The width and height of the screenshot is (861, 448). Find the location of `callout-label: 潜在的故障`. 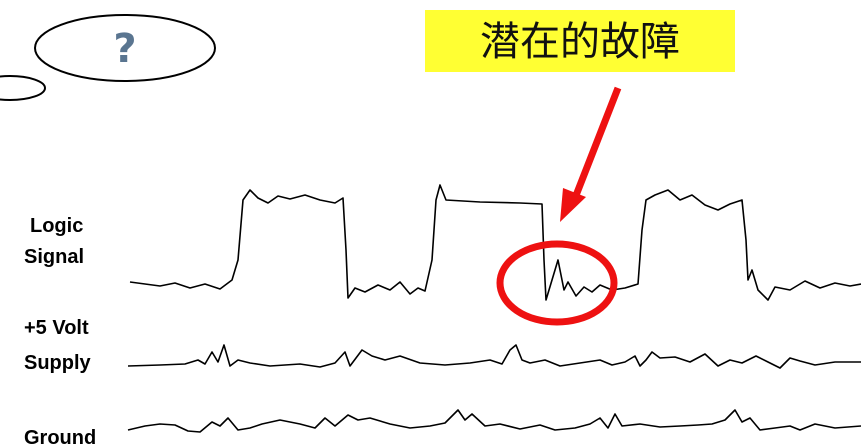

callout-label: 潜在的故障 is located at coordinates (580, 42).